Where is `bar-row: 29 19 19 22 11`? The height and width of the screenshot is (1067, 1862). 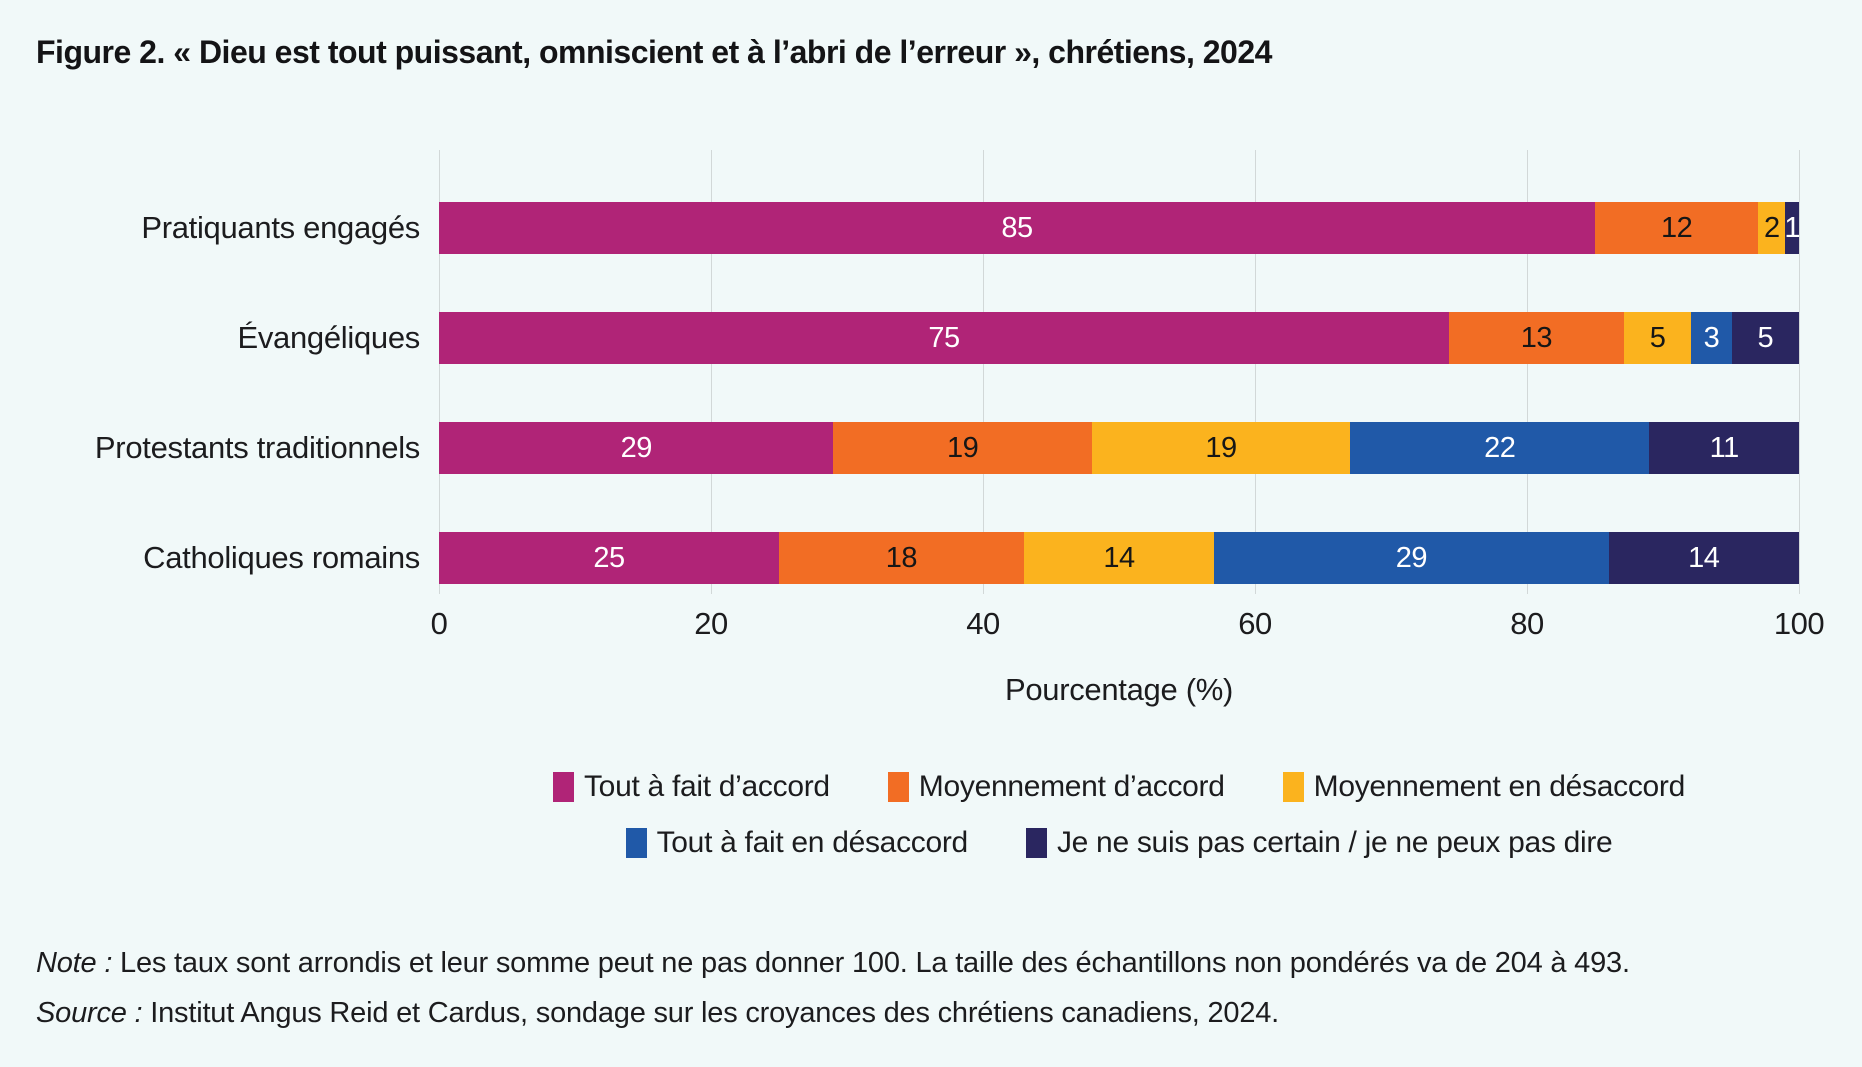 bar-row: 29 19 19 22 11 is located at coordinates (1119, 448).